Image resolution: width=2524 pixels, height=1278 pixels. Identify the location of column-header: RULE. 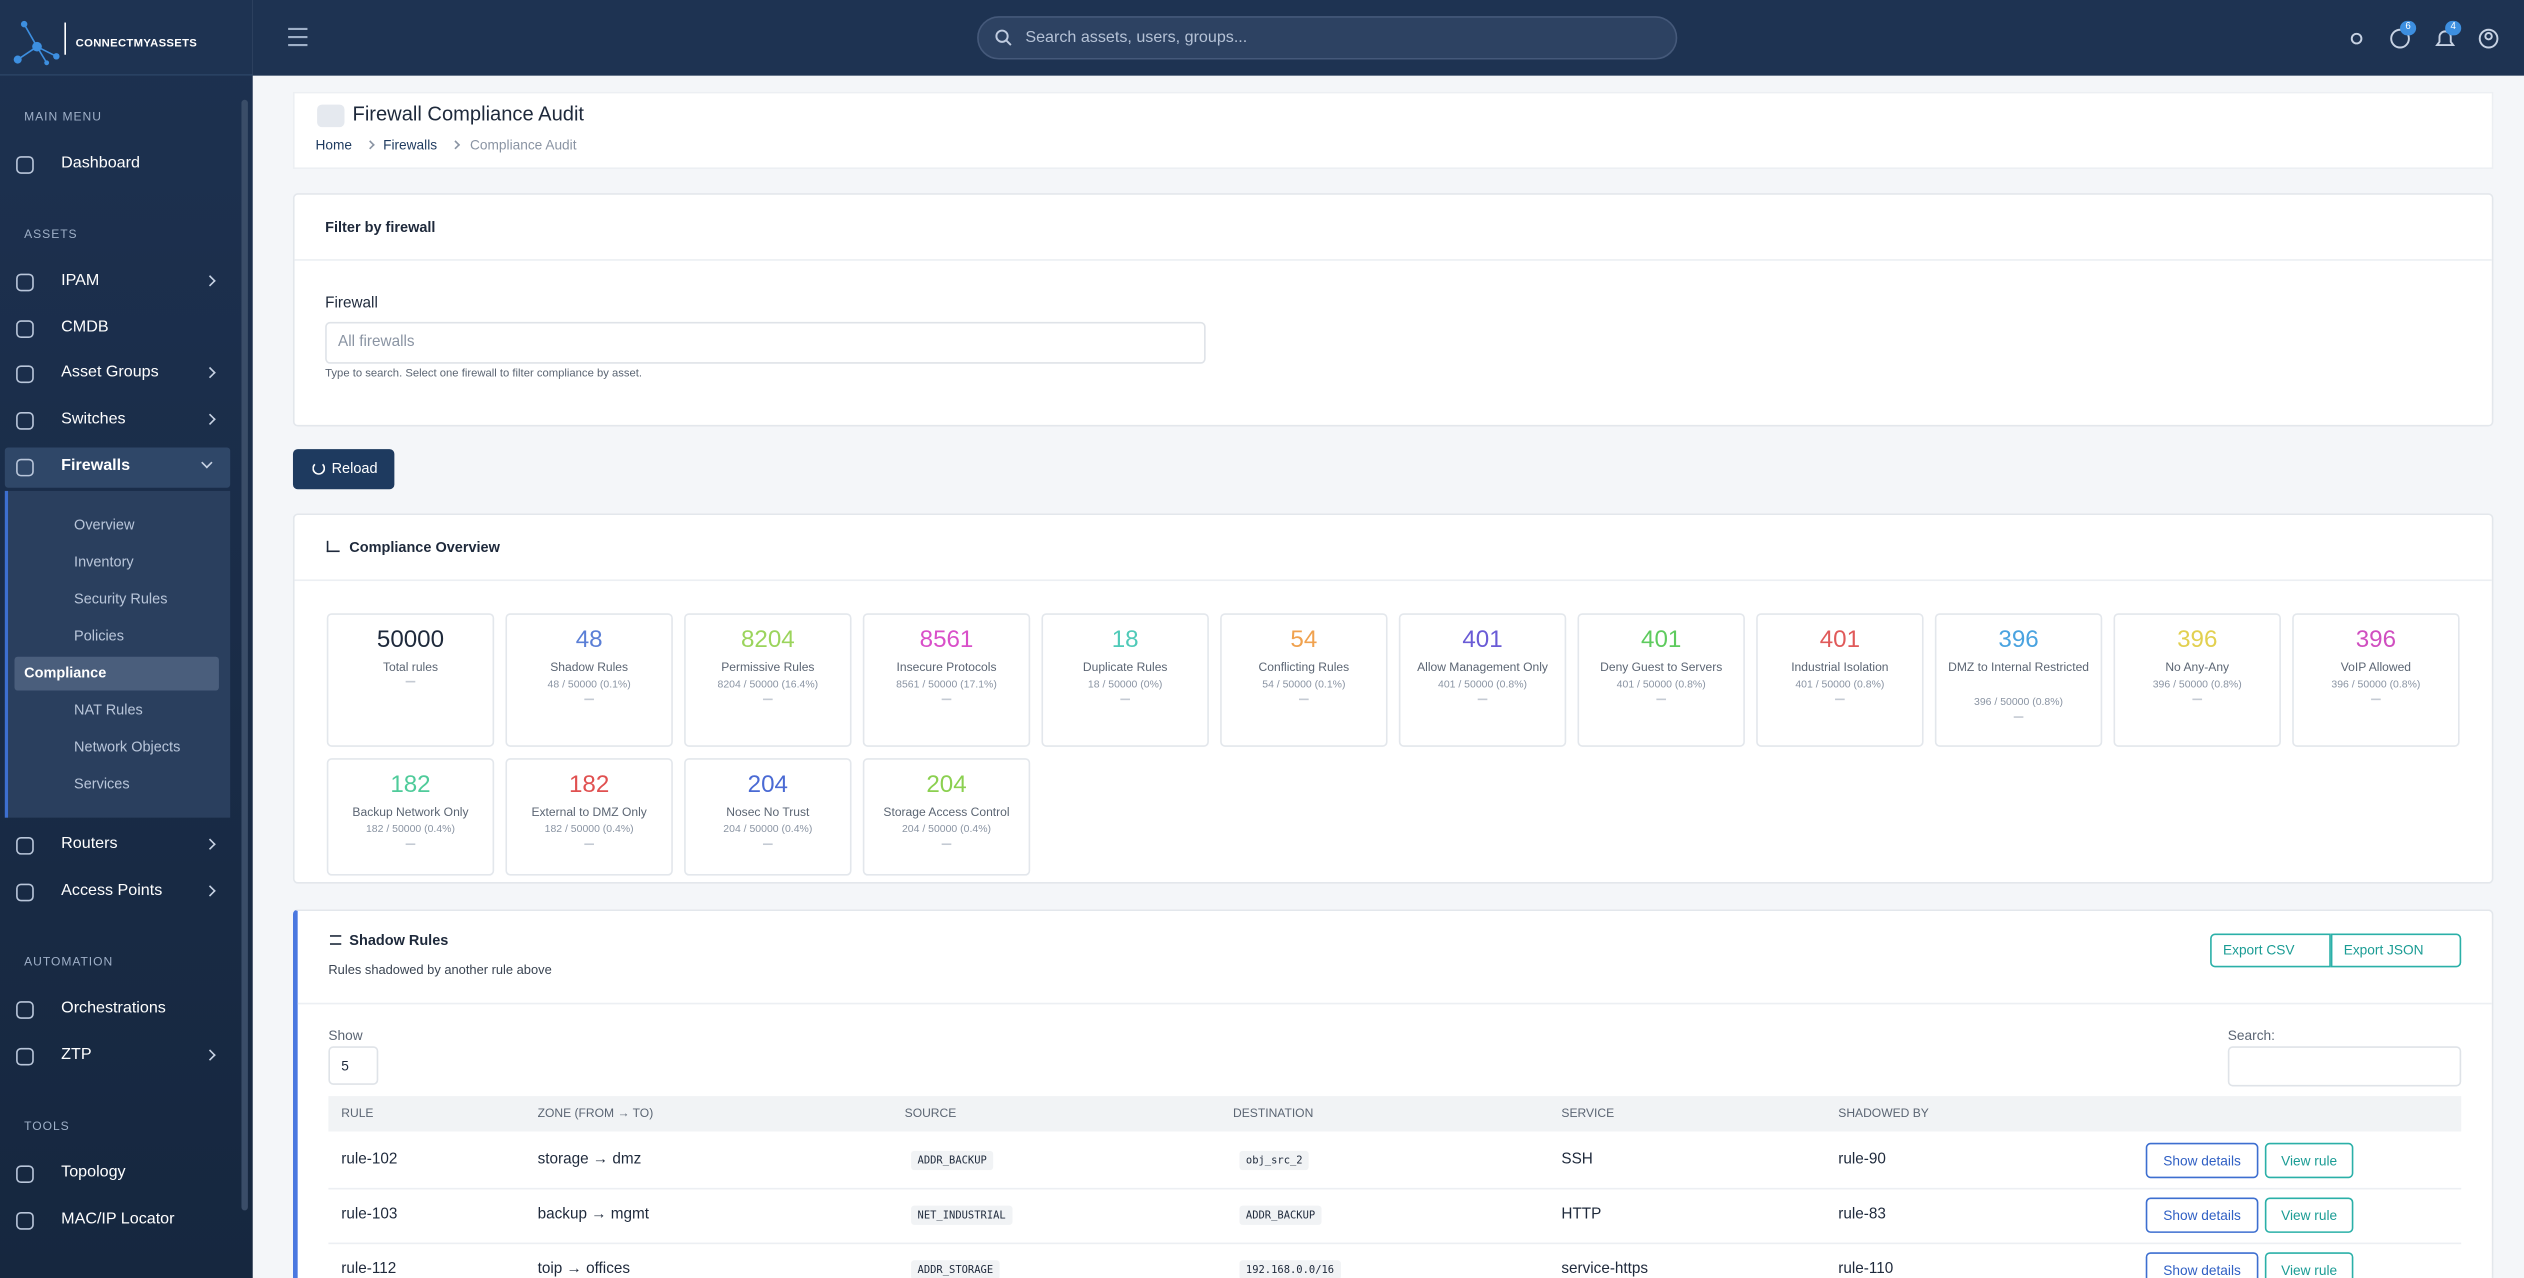
(357, 1113).